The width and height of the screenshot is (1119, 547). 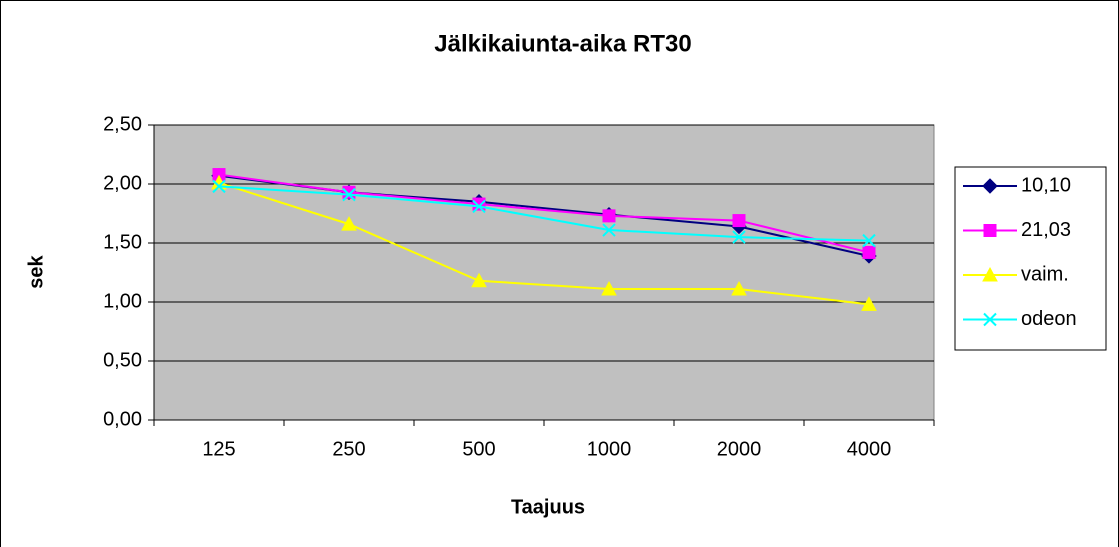 What do you see at coordinates (869, 449) in the screenshot?
I see `x-tick-label: 4000` at bounding box center [869, 449].